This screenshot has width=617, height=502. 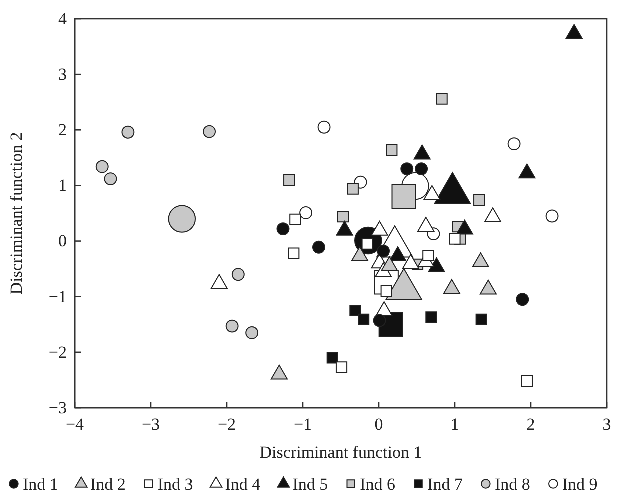 What do you see at coordinates (512, 484) in the screenshot?
I see `legend-label: Ind 8` at bounding box center [512, 484].